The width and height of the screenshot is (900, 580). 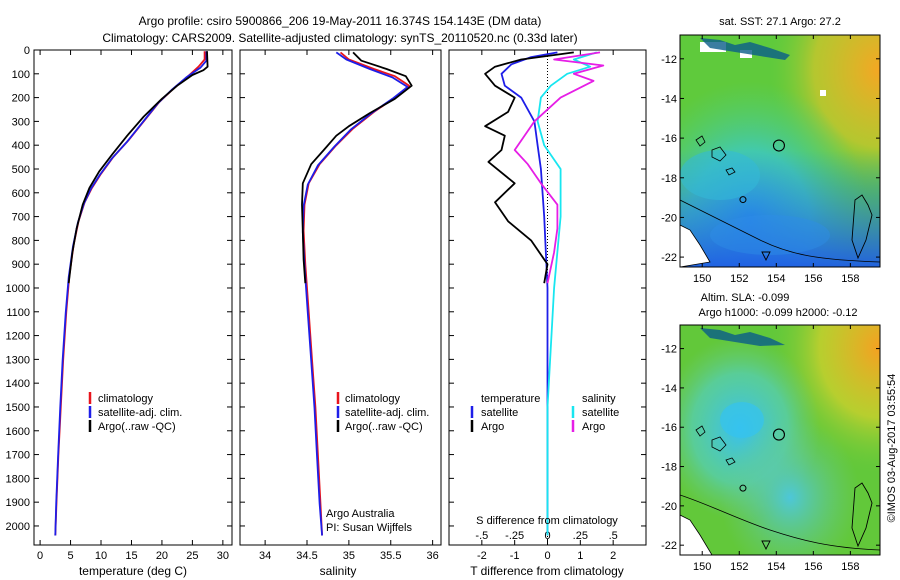 I want to click on sst-axes: 150 152 154 156 158 -12 -14 -16 -18 -20 -22, so click(x=770, y=160).